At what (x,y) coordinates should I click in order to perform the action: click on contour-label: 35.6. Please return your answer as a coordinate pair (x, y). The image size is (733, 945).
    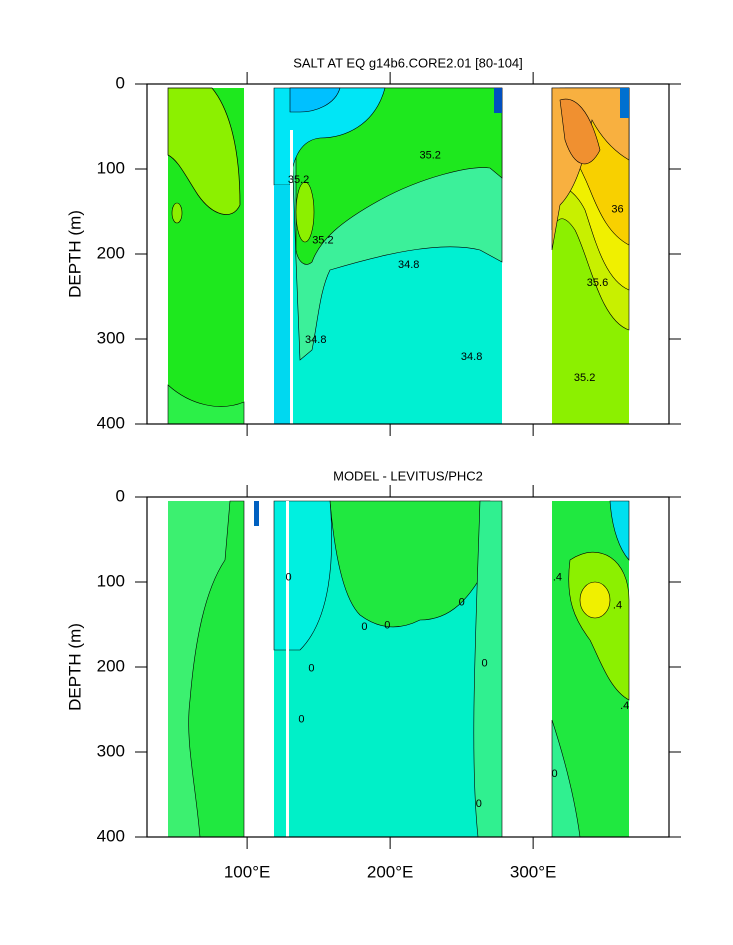
    Looking at the image, I should click on (597, 283).